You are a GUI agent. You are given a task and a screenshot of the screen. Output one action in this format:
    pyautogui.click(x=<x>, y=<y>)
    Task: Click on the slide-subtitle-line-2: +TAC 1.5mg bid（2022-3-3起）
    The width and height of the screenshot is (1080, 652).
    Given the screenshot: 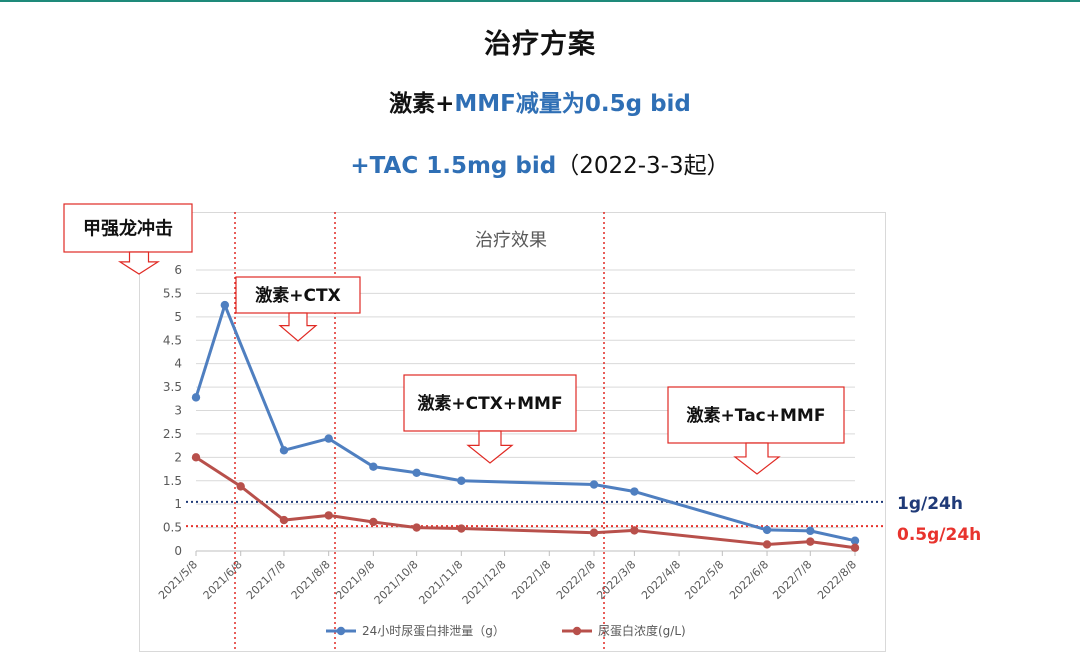 What is the action you would take?
    pyautogui.click(x=540, y=163)
    